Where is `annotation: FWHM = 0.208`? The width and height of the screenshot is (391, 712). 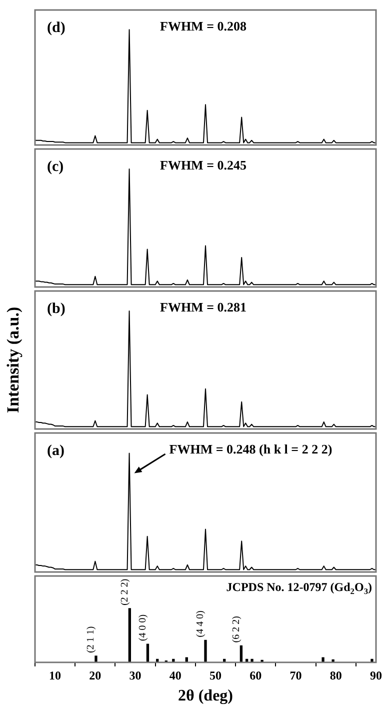 annotation: FWHM = 0.208 is located at coordinates (203, 26).